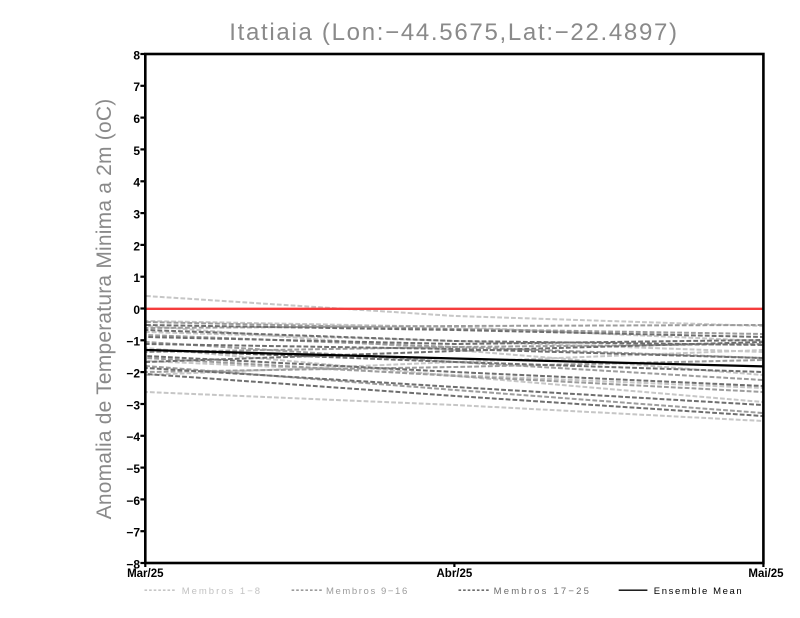 The height and width of the screenshot is (618, 800). I want to click on svg-text: 7, so click(136, 87).